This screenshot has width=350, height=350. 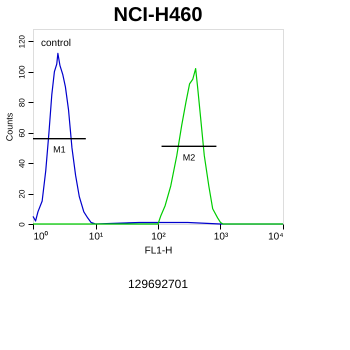 What do you see at coordinates (158, 251) in the screenshot?
I see `x-axis-title: FL1-H` at bounding box center [158, 251].